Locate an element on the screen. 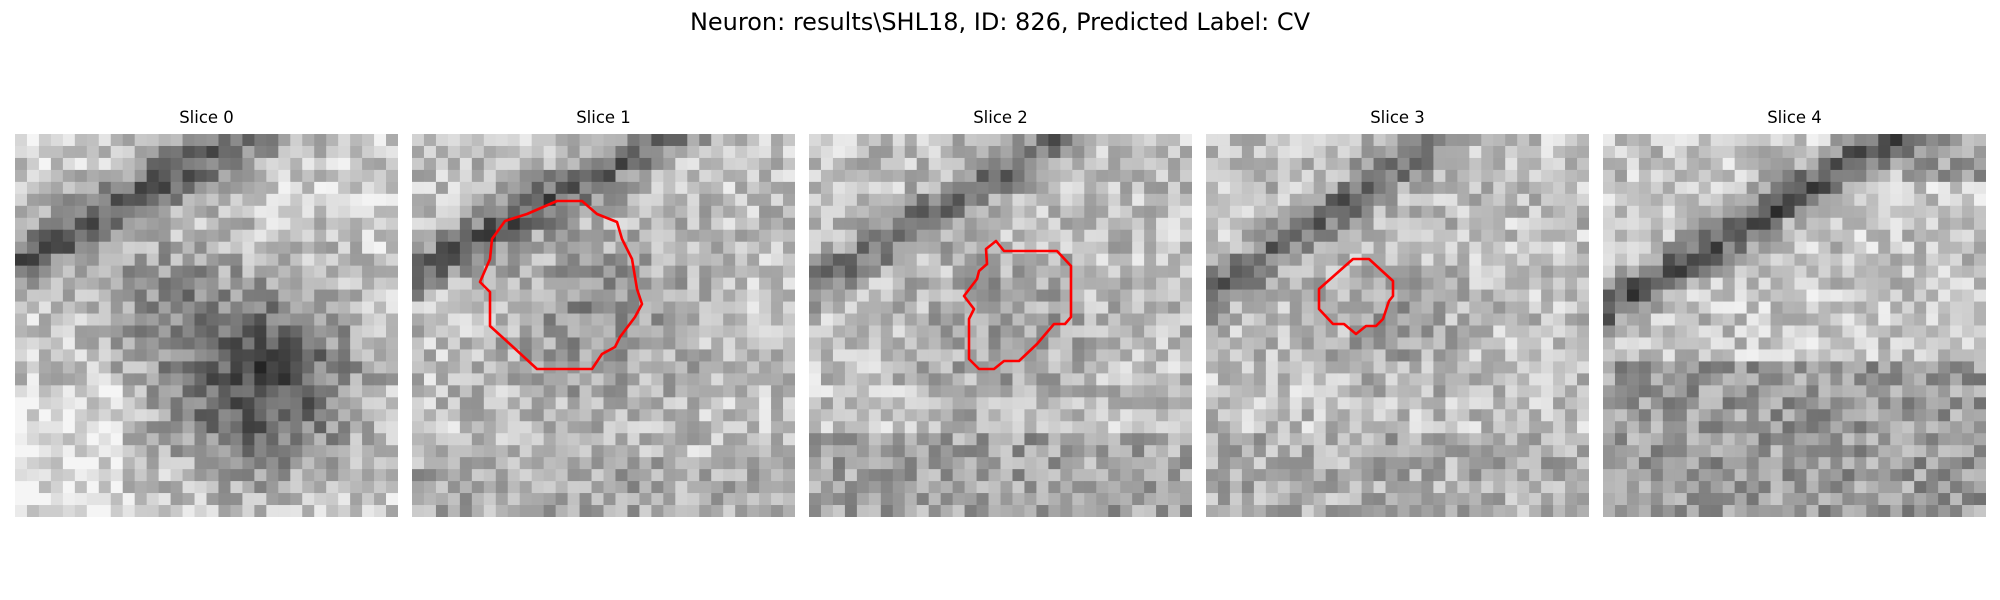 Image resolution: width=2000 pixels, height=600 pixels. slice-title: Slice 1 is located at coordinates (603, 117).